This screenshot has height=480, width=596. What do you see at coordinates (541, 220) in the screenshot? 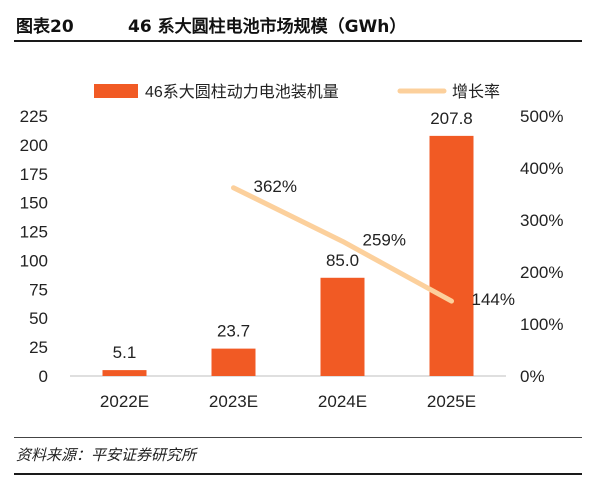
I see `right-axis-tick-label: 300%` at bounding box center [541, 220].